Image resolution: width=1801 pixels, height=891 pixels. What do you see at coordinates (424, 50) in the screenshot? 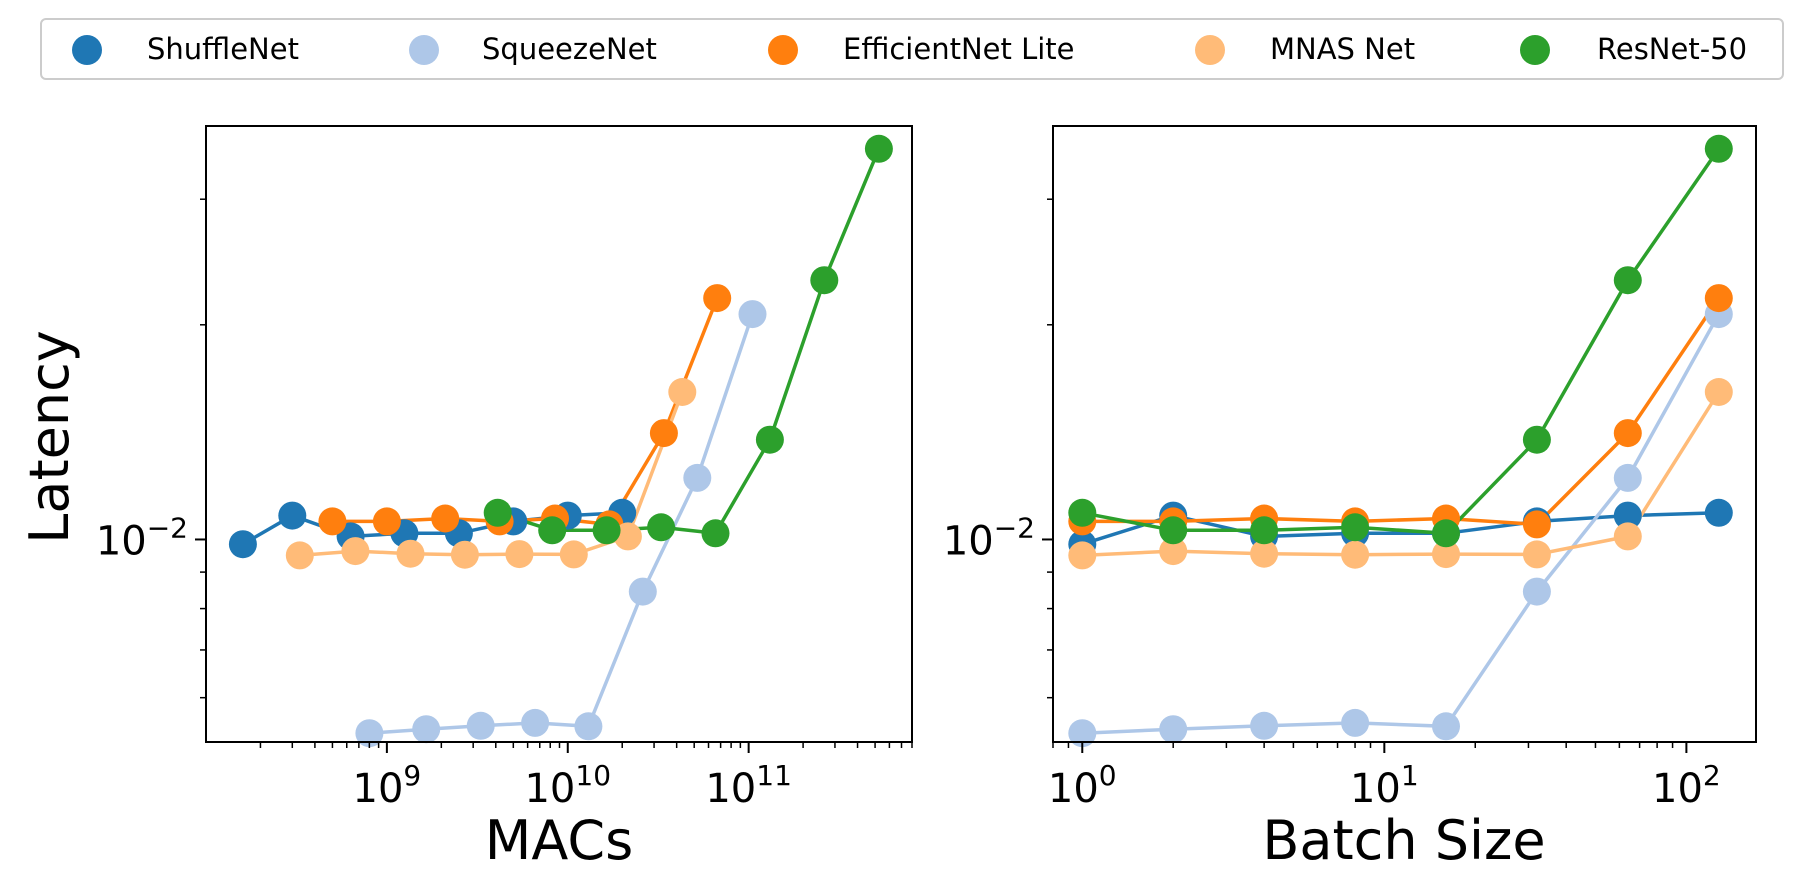
I see `legend-marker-squeezenet` at bounding box center [424, 50].